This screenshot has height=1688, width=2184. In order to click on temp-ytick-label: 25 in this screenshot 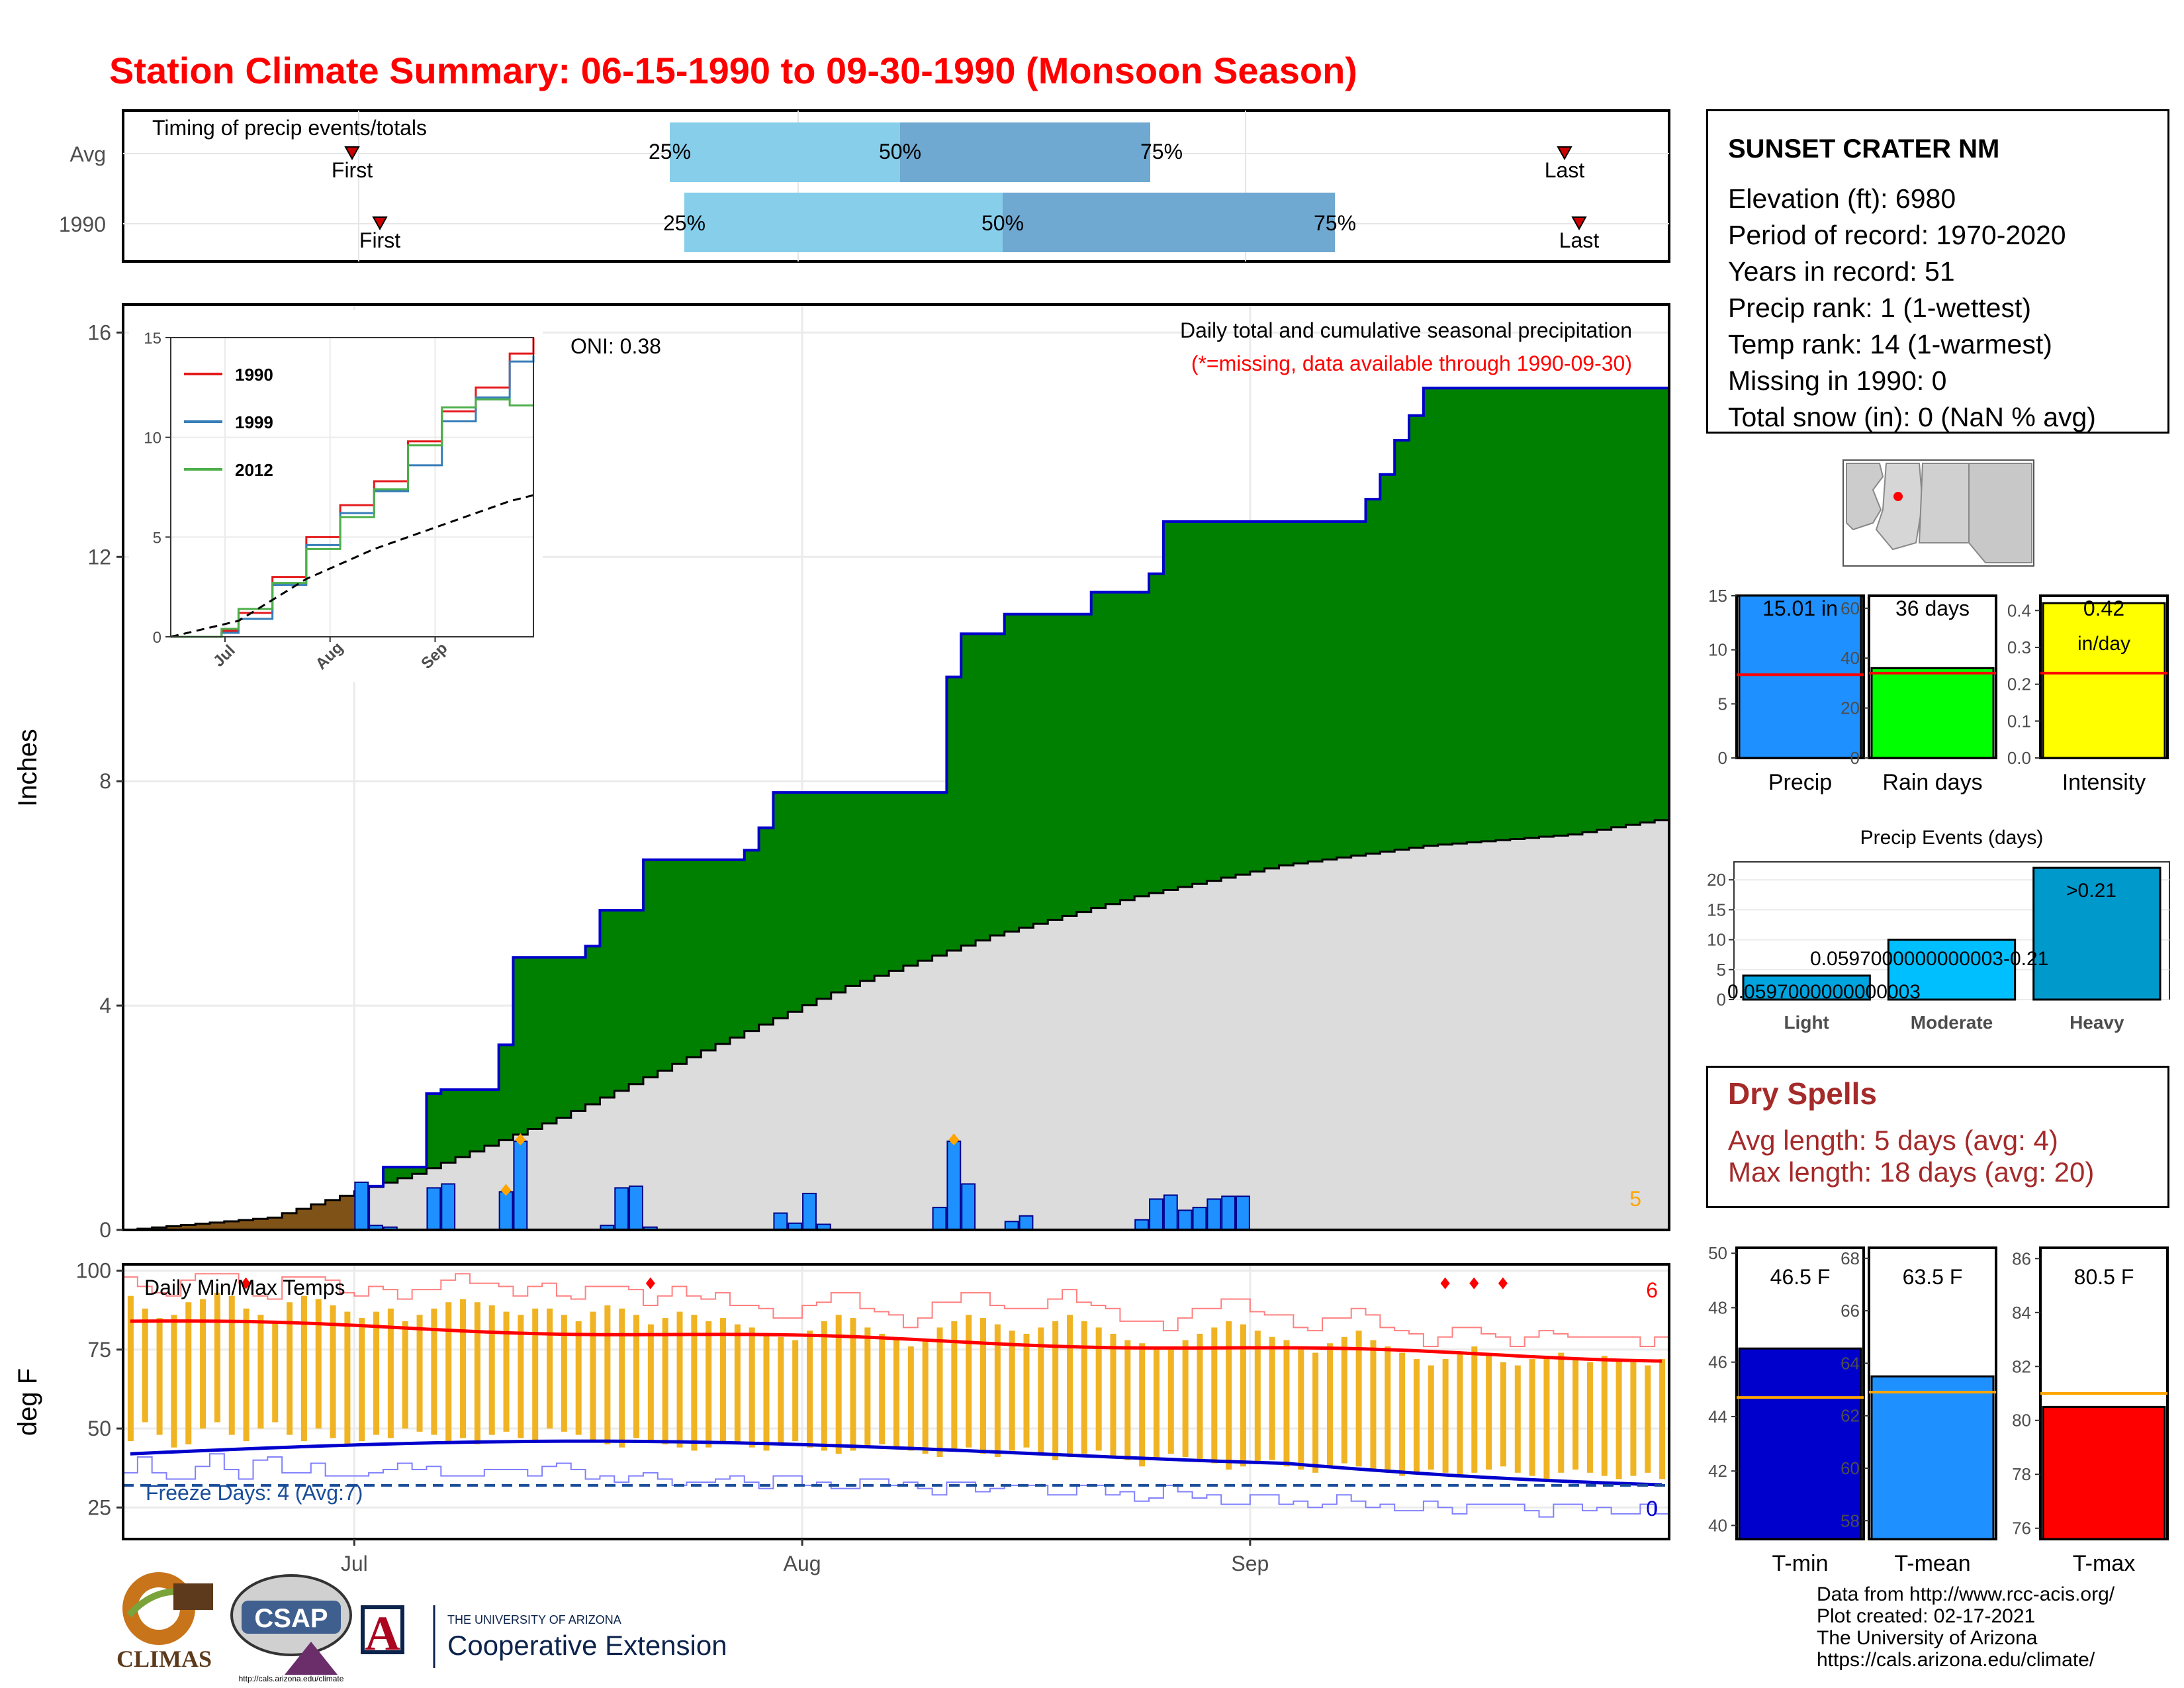, I will do `click(99, 1507)`.